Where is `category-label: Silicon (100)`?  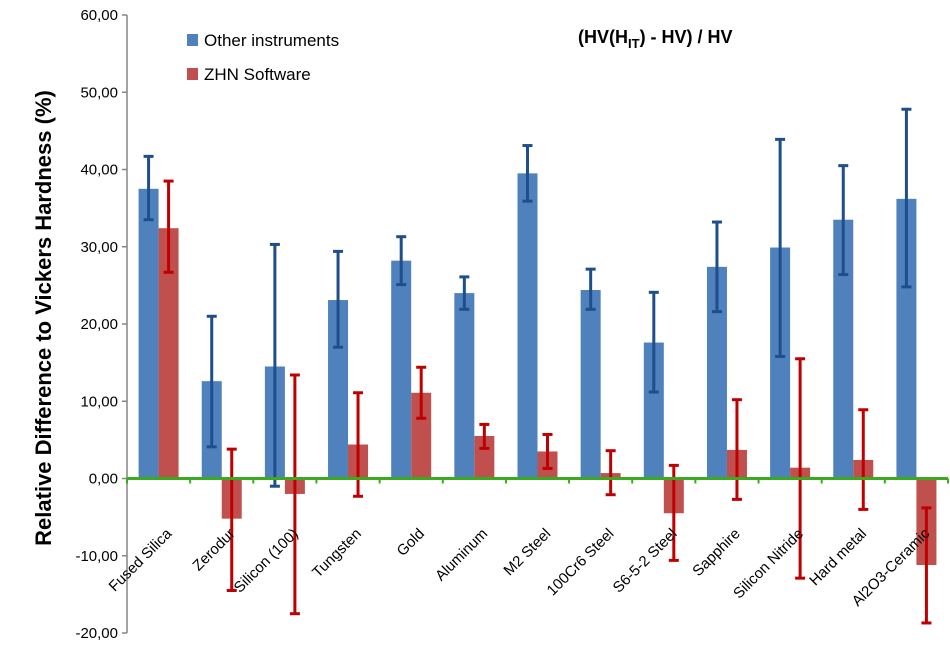 category-label: Silicon (100) is located at coordinates (266, 560).